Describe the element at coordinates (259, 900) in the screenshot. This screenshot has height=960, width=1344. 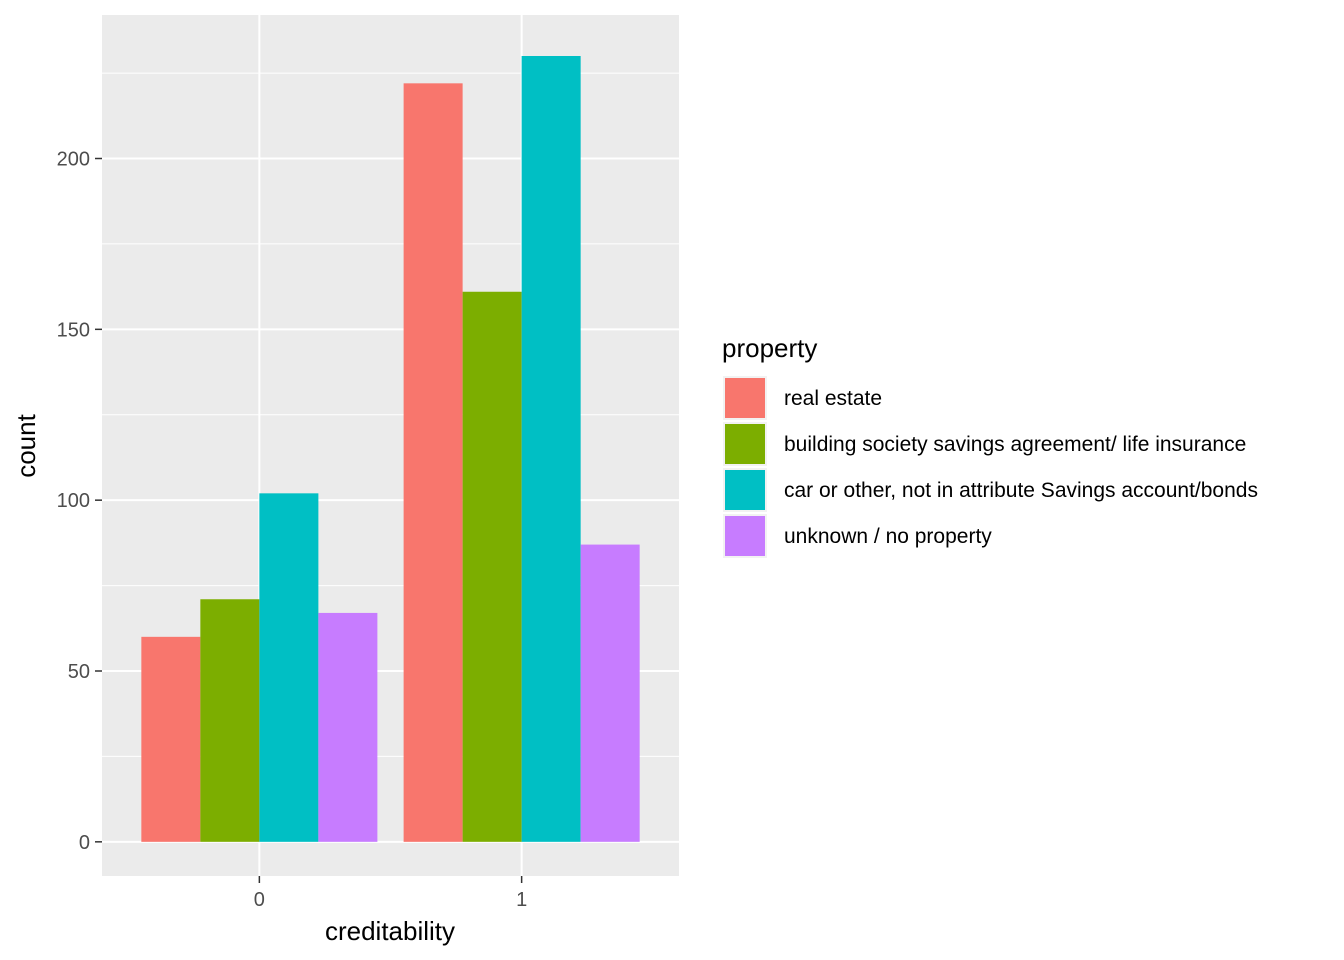
I see `x-tick-label: 0` at that location.